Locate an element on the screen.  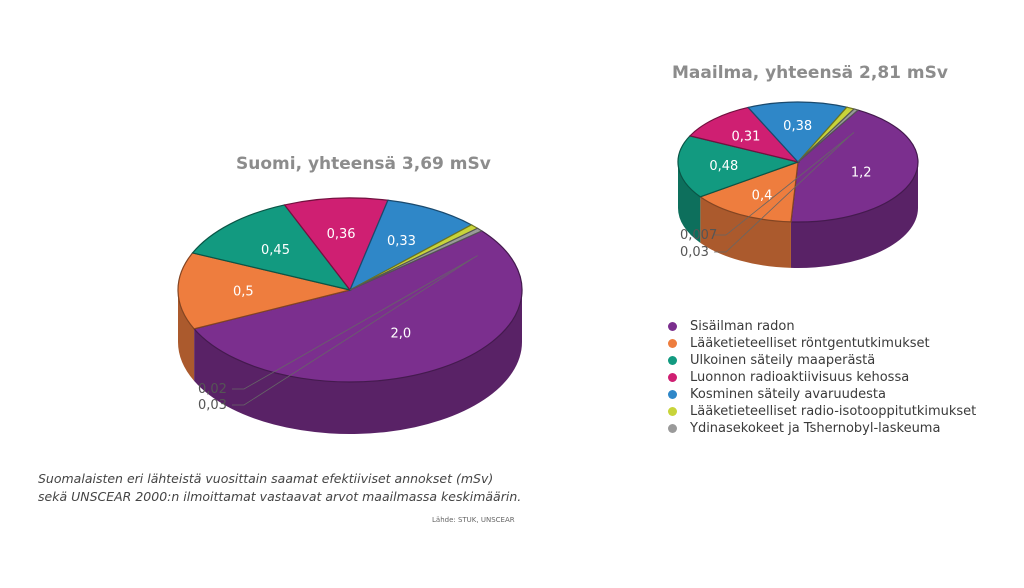
legend-item-xray: Lääketieteelliset röntgentutkimukset is located at coordinates (822, 343).